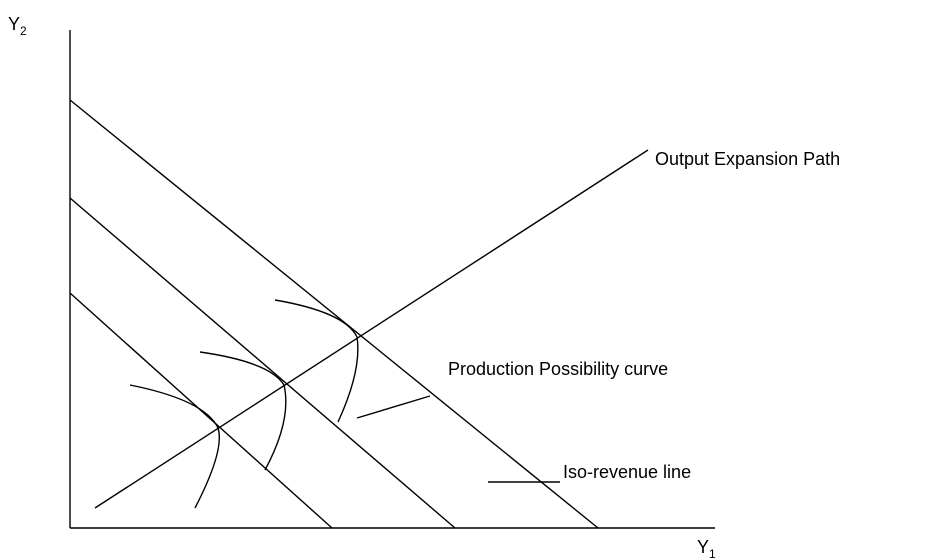 This screenshot has width=928, height=560. What do you see at coordinates (712, 553) in the screenshot?
I see `x-axis-label-sub: 1` at bounding box center [712, 553].